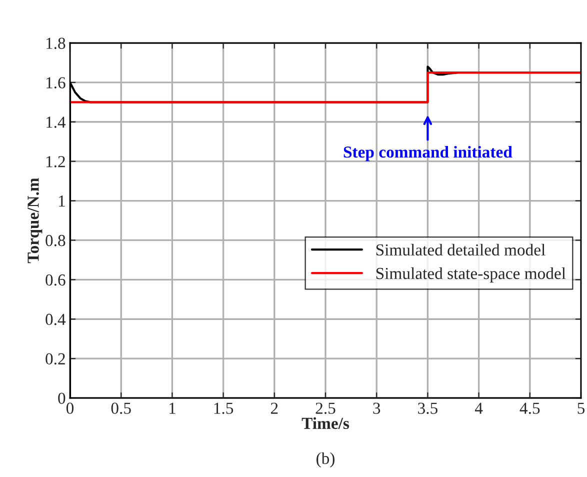 This screenshot has height=477, width=587. I want to click on y-tick-label: 1.6, so click(56, 82).